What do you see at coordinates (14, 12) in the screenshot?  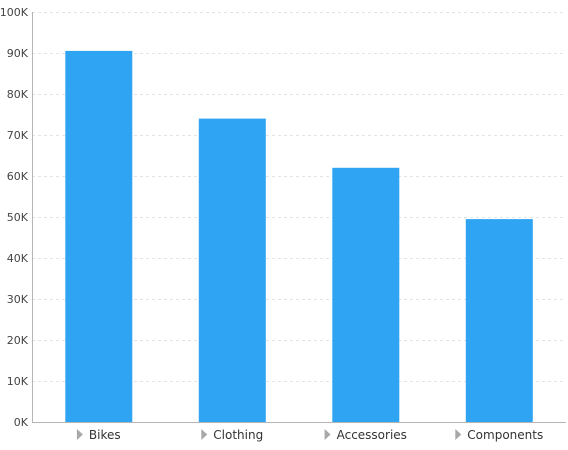 I see `y-tick-label: 100K` at bounding box center [14, 12].